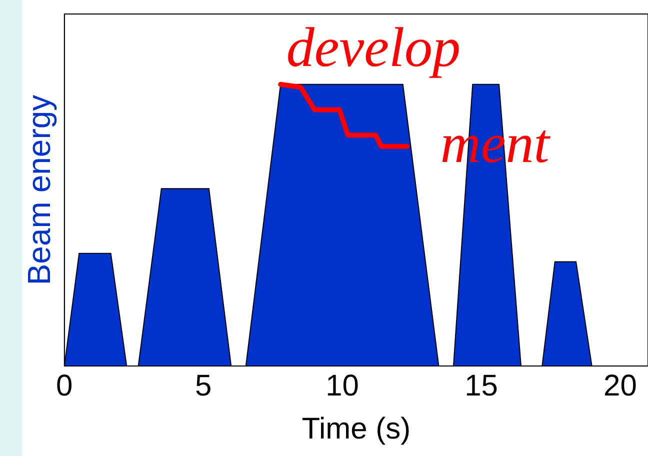 The image size is (648, 456). Describe the element at coordinates (64, 385) in the screenshot. I see `x-tick-label: 0` at that location.